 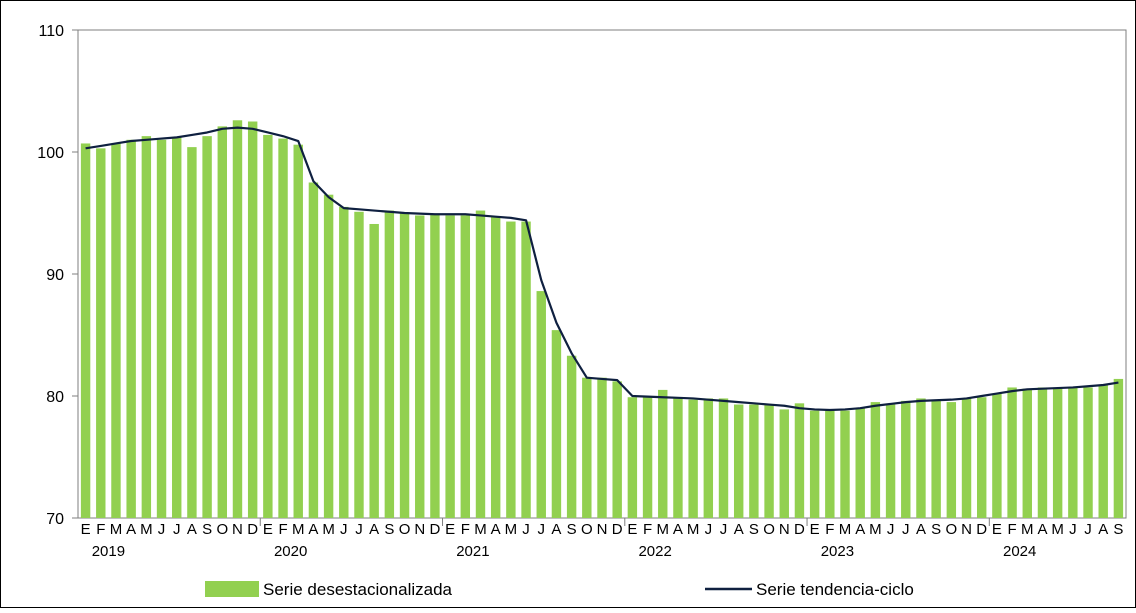 What do you see at coordinates (55, 519) in the screenshot?
I see `y-tick-label: 70` at bounding box center [55, 519].